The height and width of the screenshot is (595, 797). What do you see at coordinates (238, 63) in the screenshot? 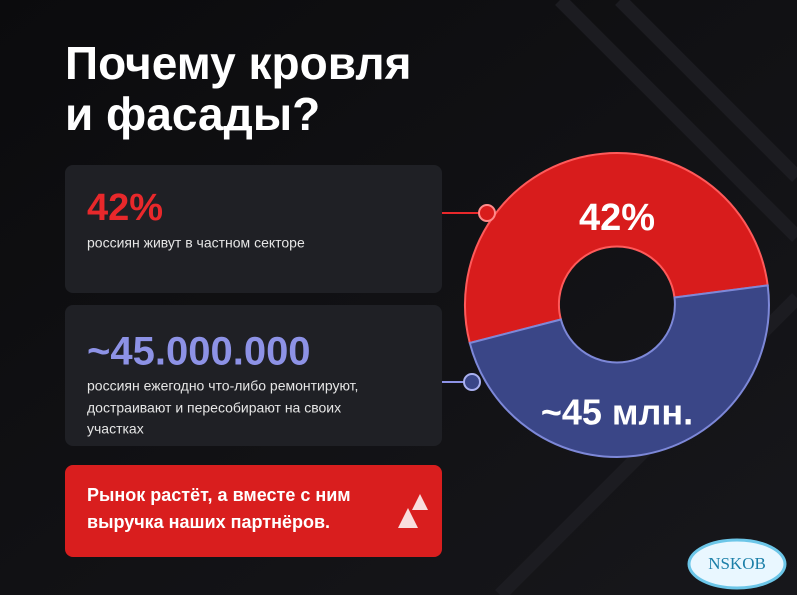
I see `title-line: Почему кровля` at bounding box center [238, 63].